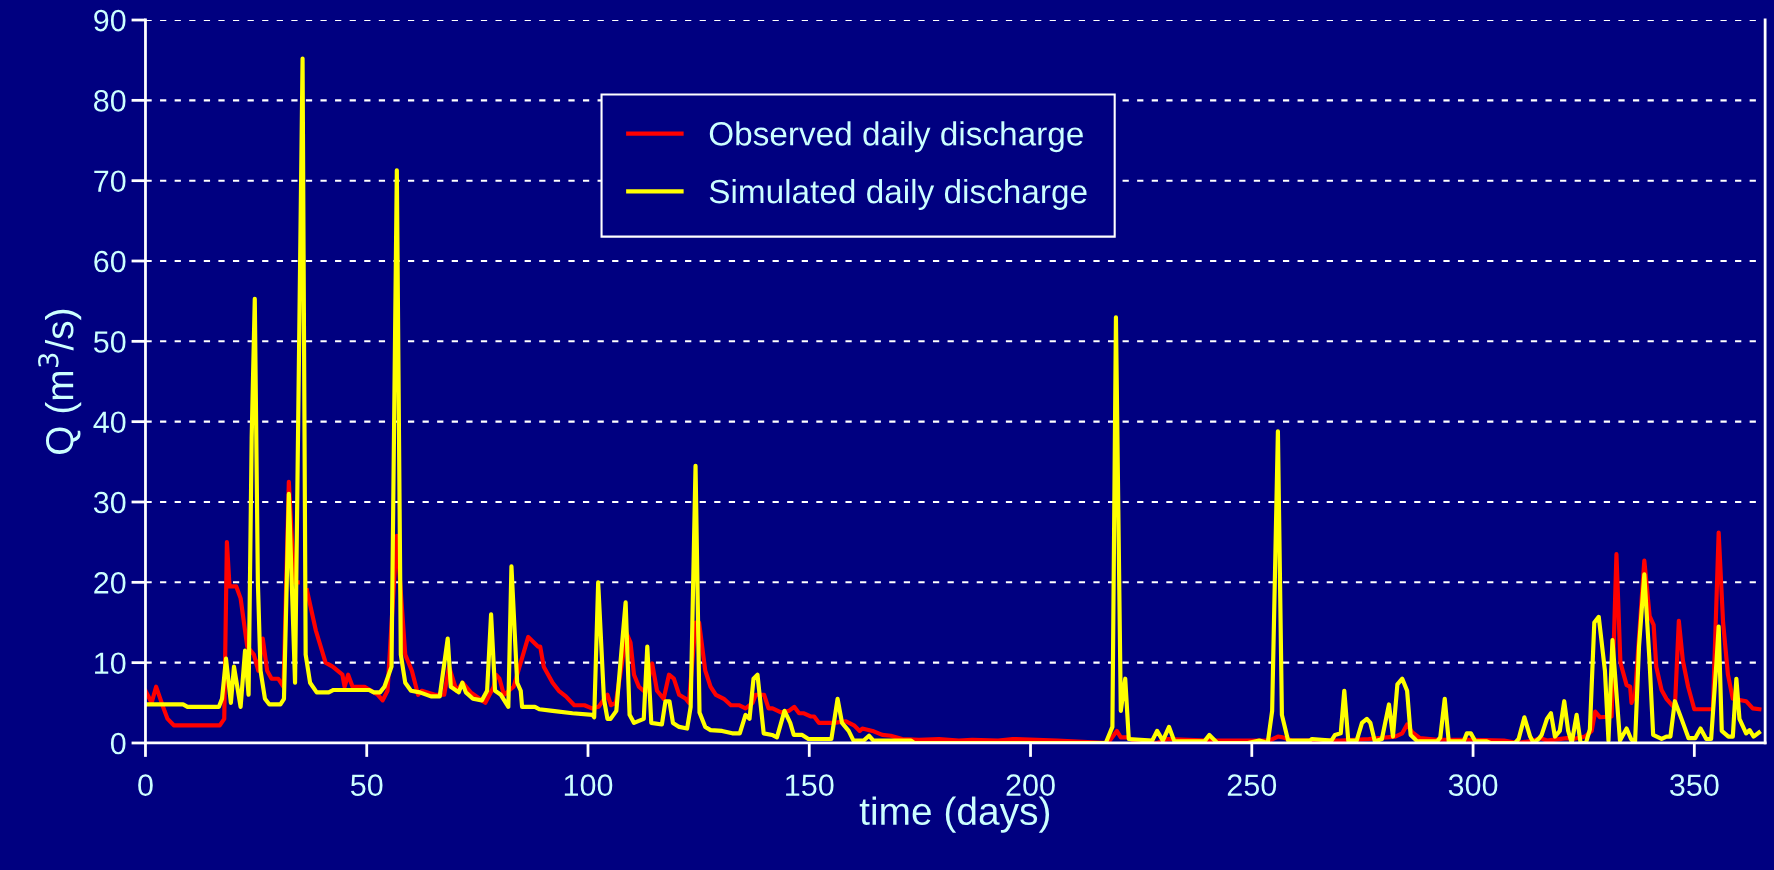 The image size is (1774, 870). What do you see at coordinates (109, 502) in the screenshot?
I see `y-tick-label: 30` at bounding box center [109, 502].